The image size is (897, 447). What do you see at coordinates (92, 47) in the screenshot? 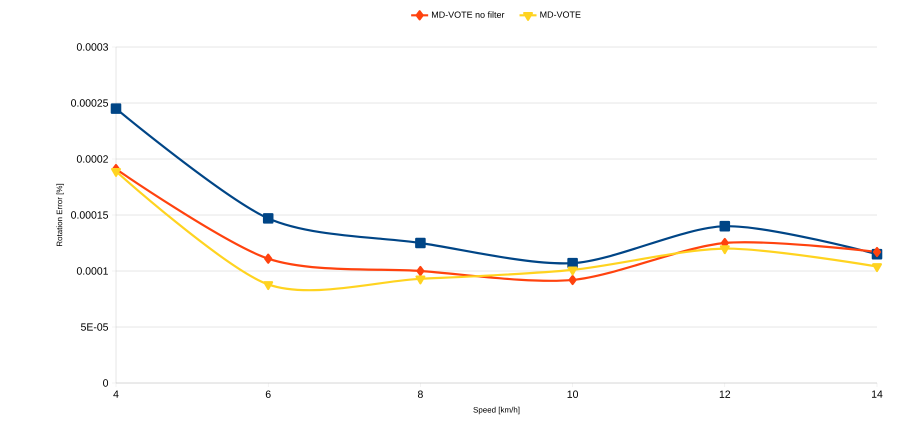
I see `y-tick-label: 0.0003` at bounding box center [92, 47].